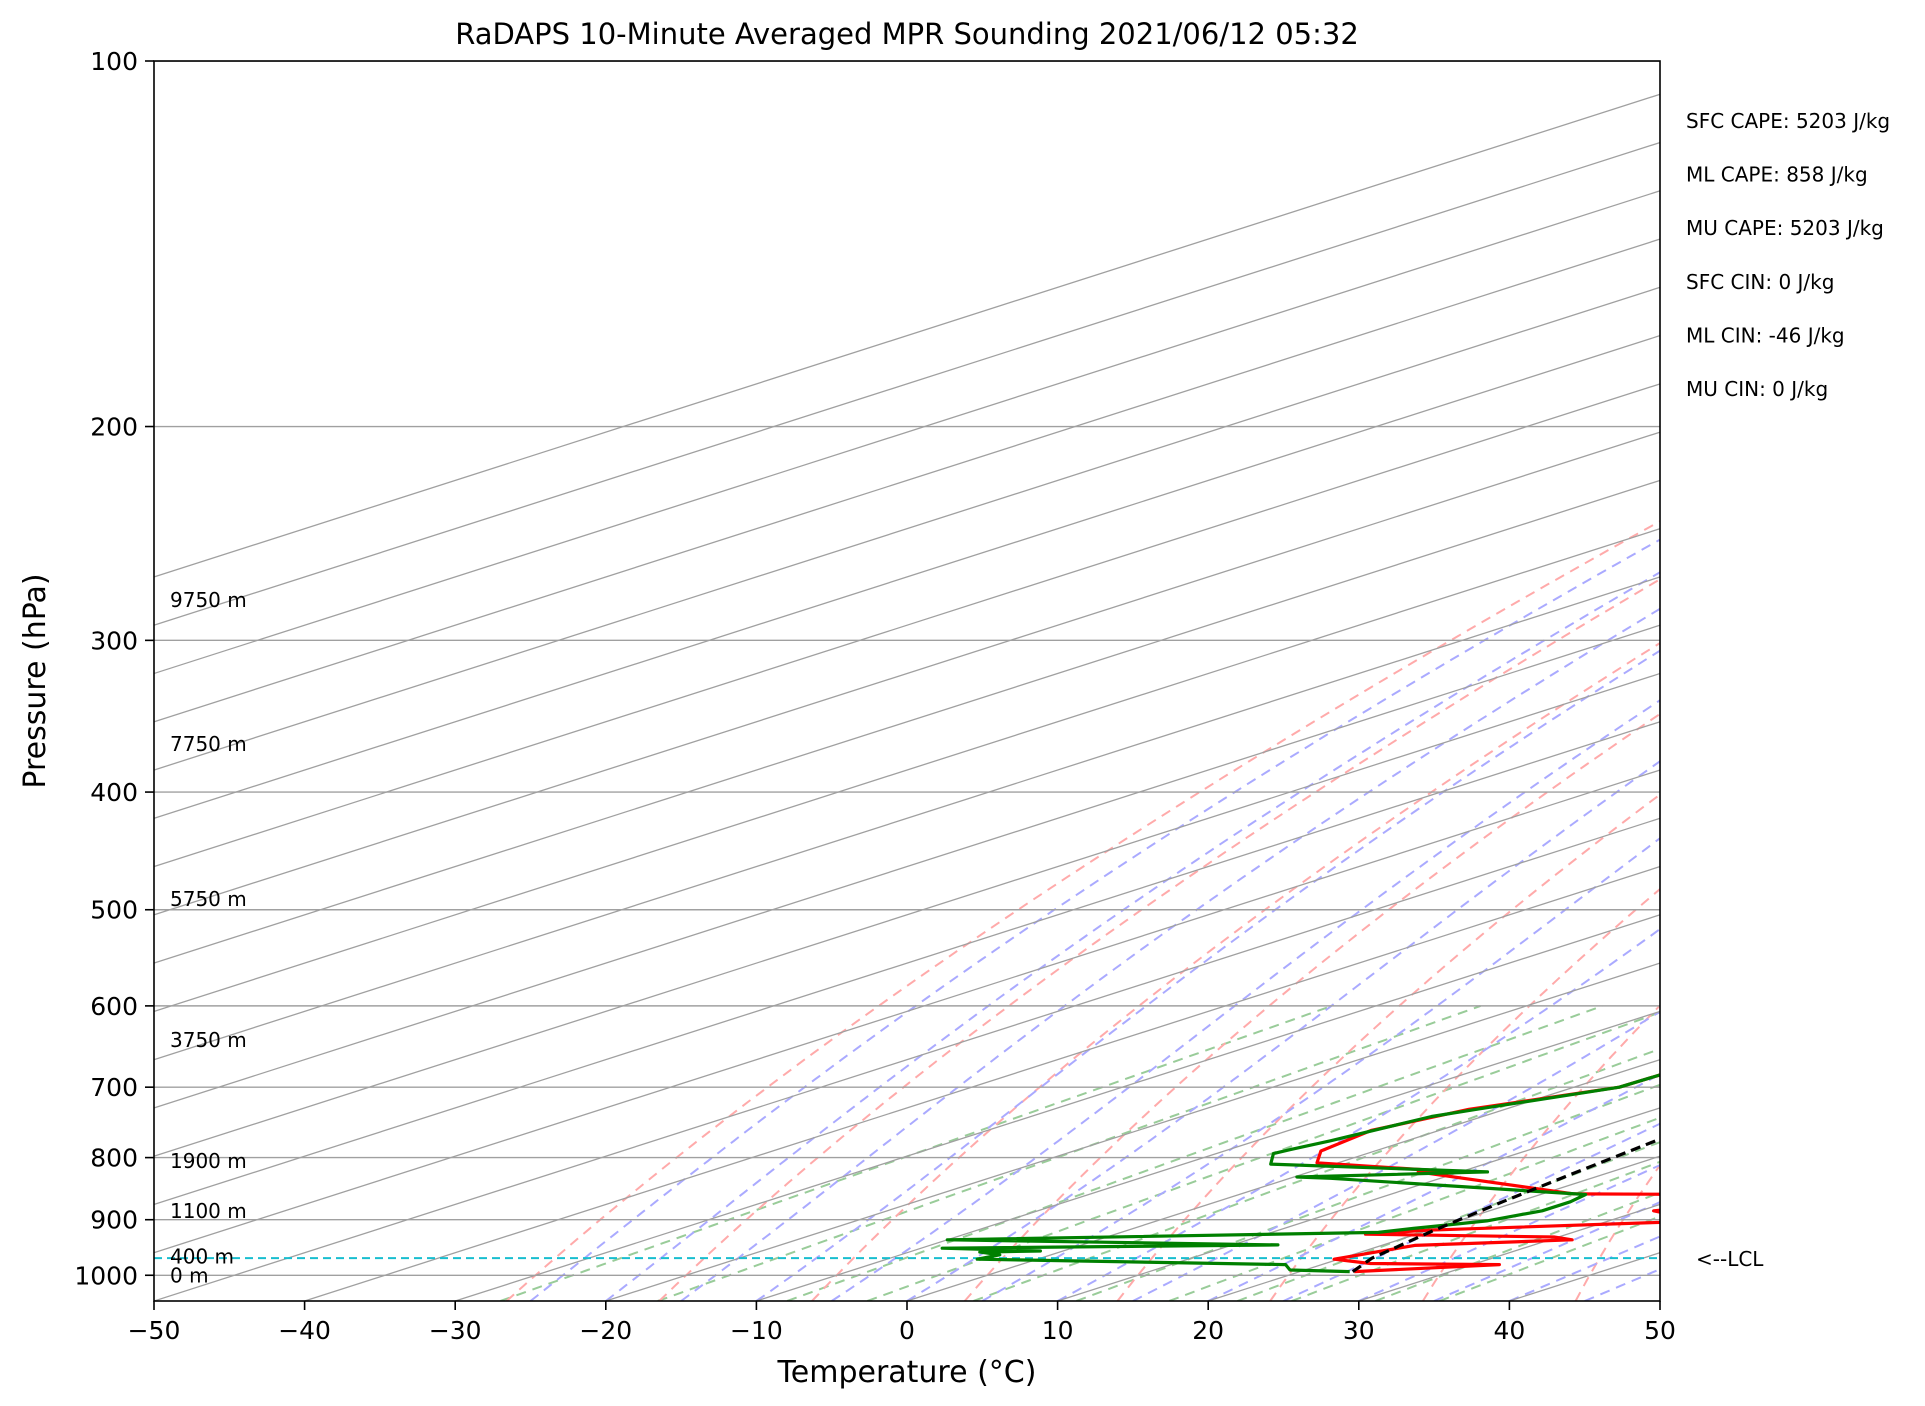  What do you see at coordinates (114, 668) in the screenshot?
I see `y-axis: 100 200 300 400 500 600 700 800 900 1000` at bounding box center [114, 668].